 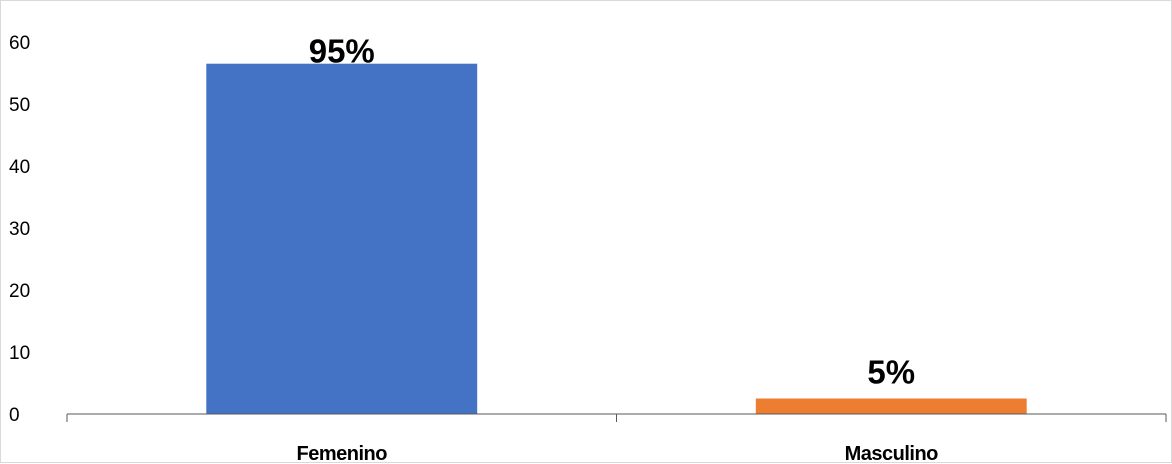 I want to click on y-tick-label: 30, so click(x=19, y=229).